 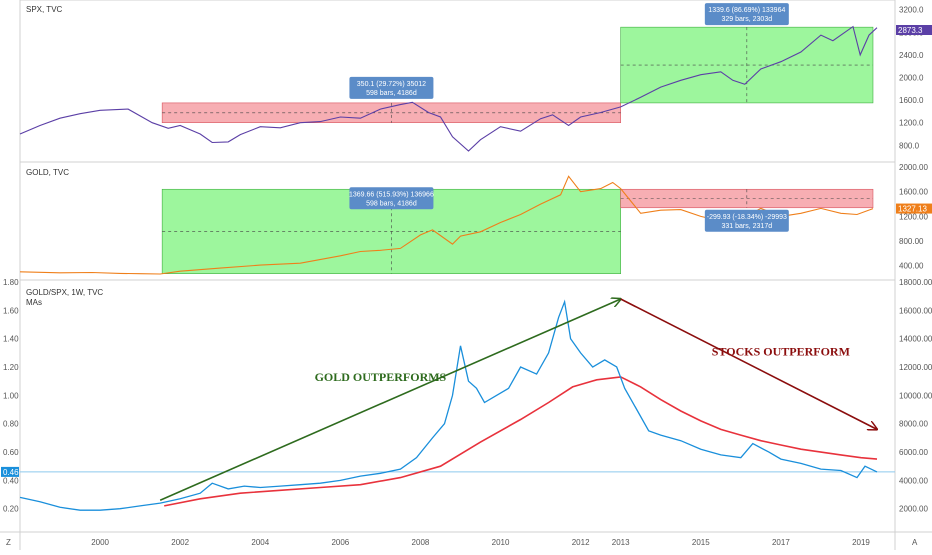 What do you see at coordinates (501, 542) in the screenshot?
I see `x-tick-5: 2010` at bounding box center [501, 542].